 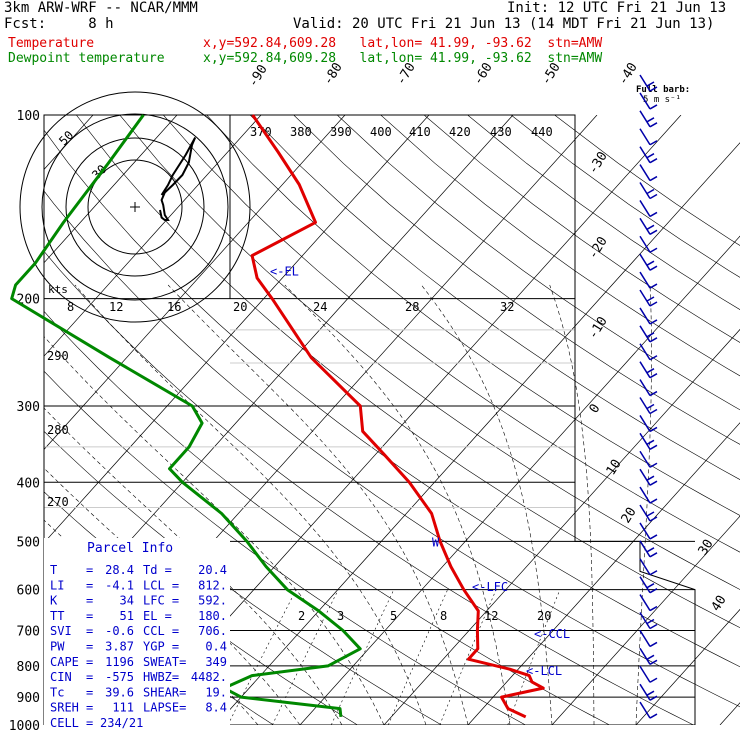 I want to click on hodograph-ring, so click(x=135, y=207).